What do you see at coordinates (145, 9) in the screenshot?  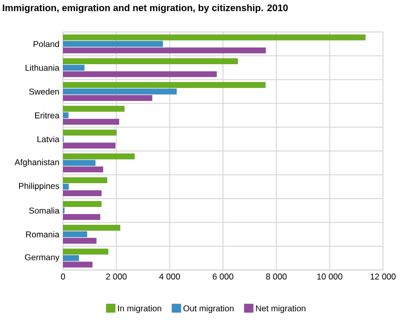 I see `chart-title: Immigration, emigration and net migration, by citizenship. 2010` at bounding box center [145, 9].